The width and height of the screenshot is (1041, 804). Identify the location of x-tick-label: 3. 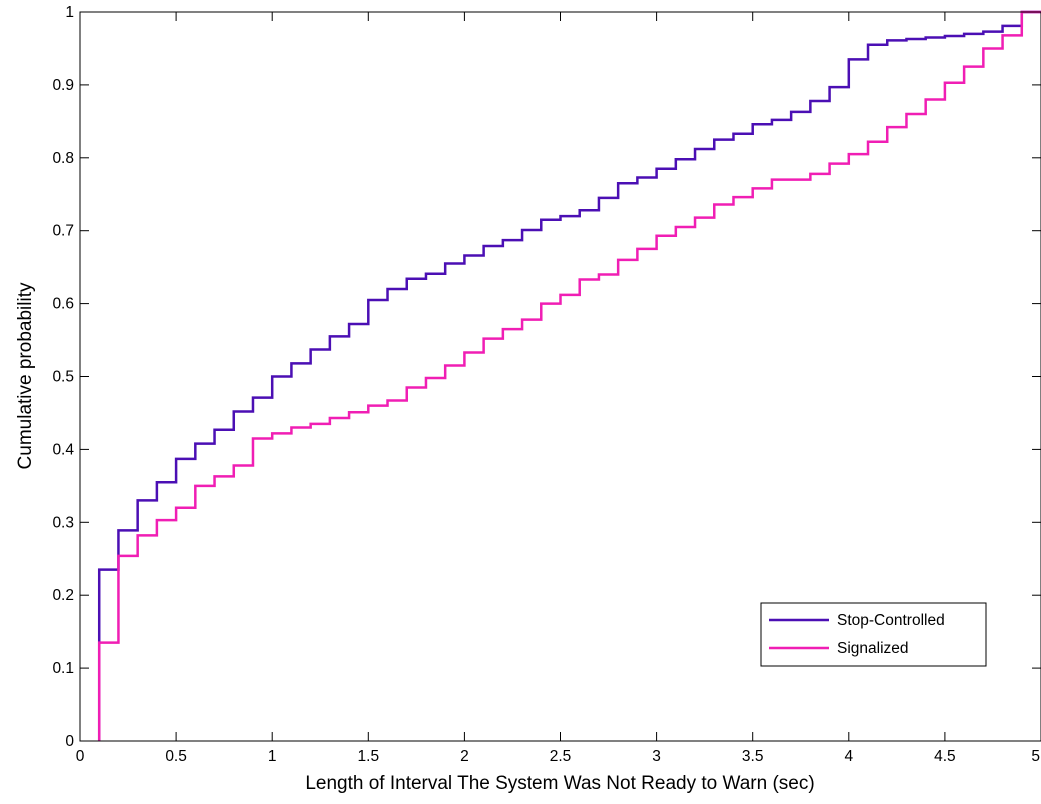
(656, 756).